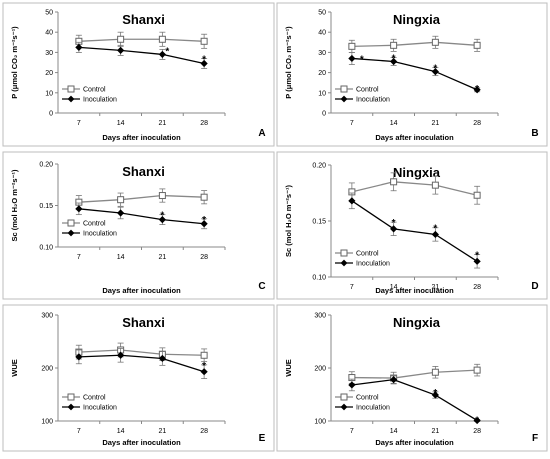 The width and height of the screenshot is (550, 459). I want to click on y-tick-label: 50, so click(49, 13).